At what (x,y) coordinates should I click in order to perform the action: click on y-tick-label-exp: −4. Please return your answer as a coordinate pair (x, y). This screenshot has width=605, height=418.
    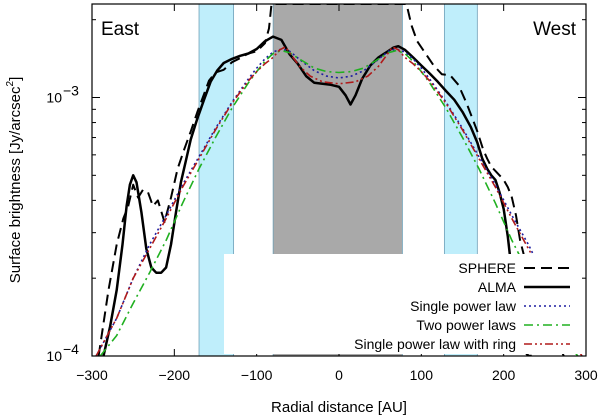
    Looking at the image, I should click on (71, 349).